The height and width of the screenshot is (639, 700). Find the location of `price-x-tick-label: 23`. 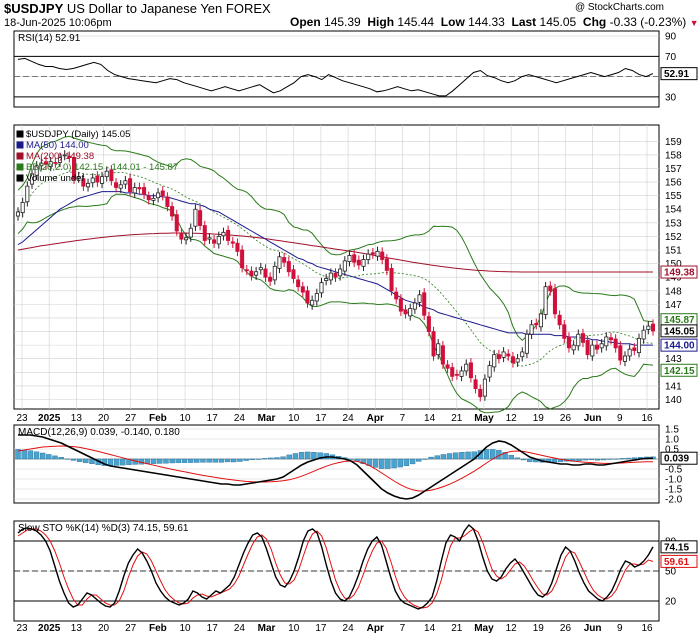

price-x-tick-label: 23 is located at coordinates (22, 418).